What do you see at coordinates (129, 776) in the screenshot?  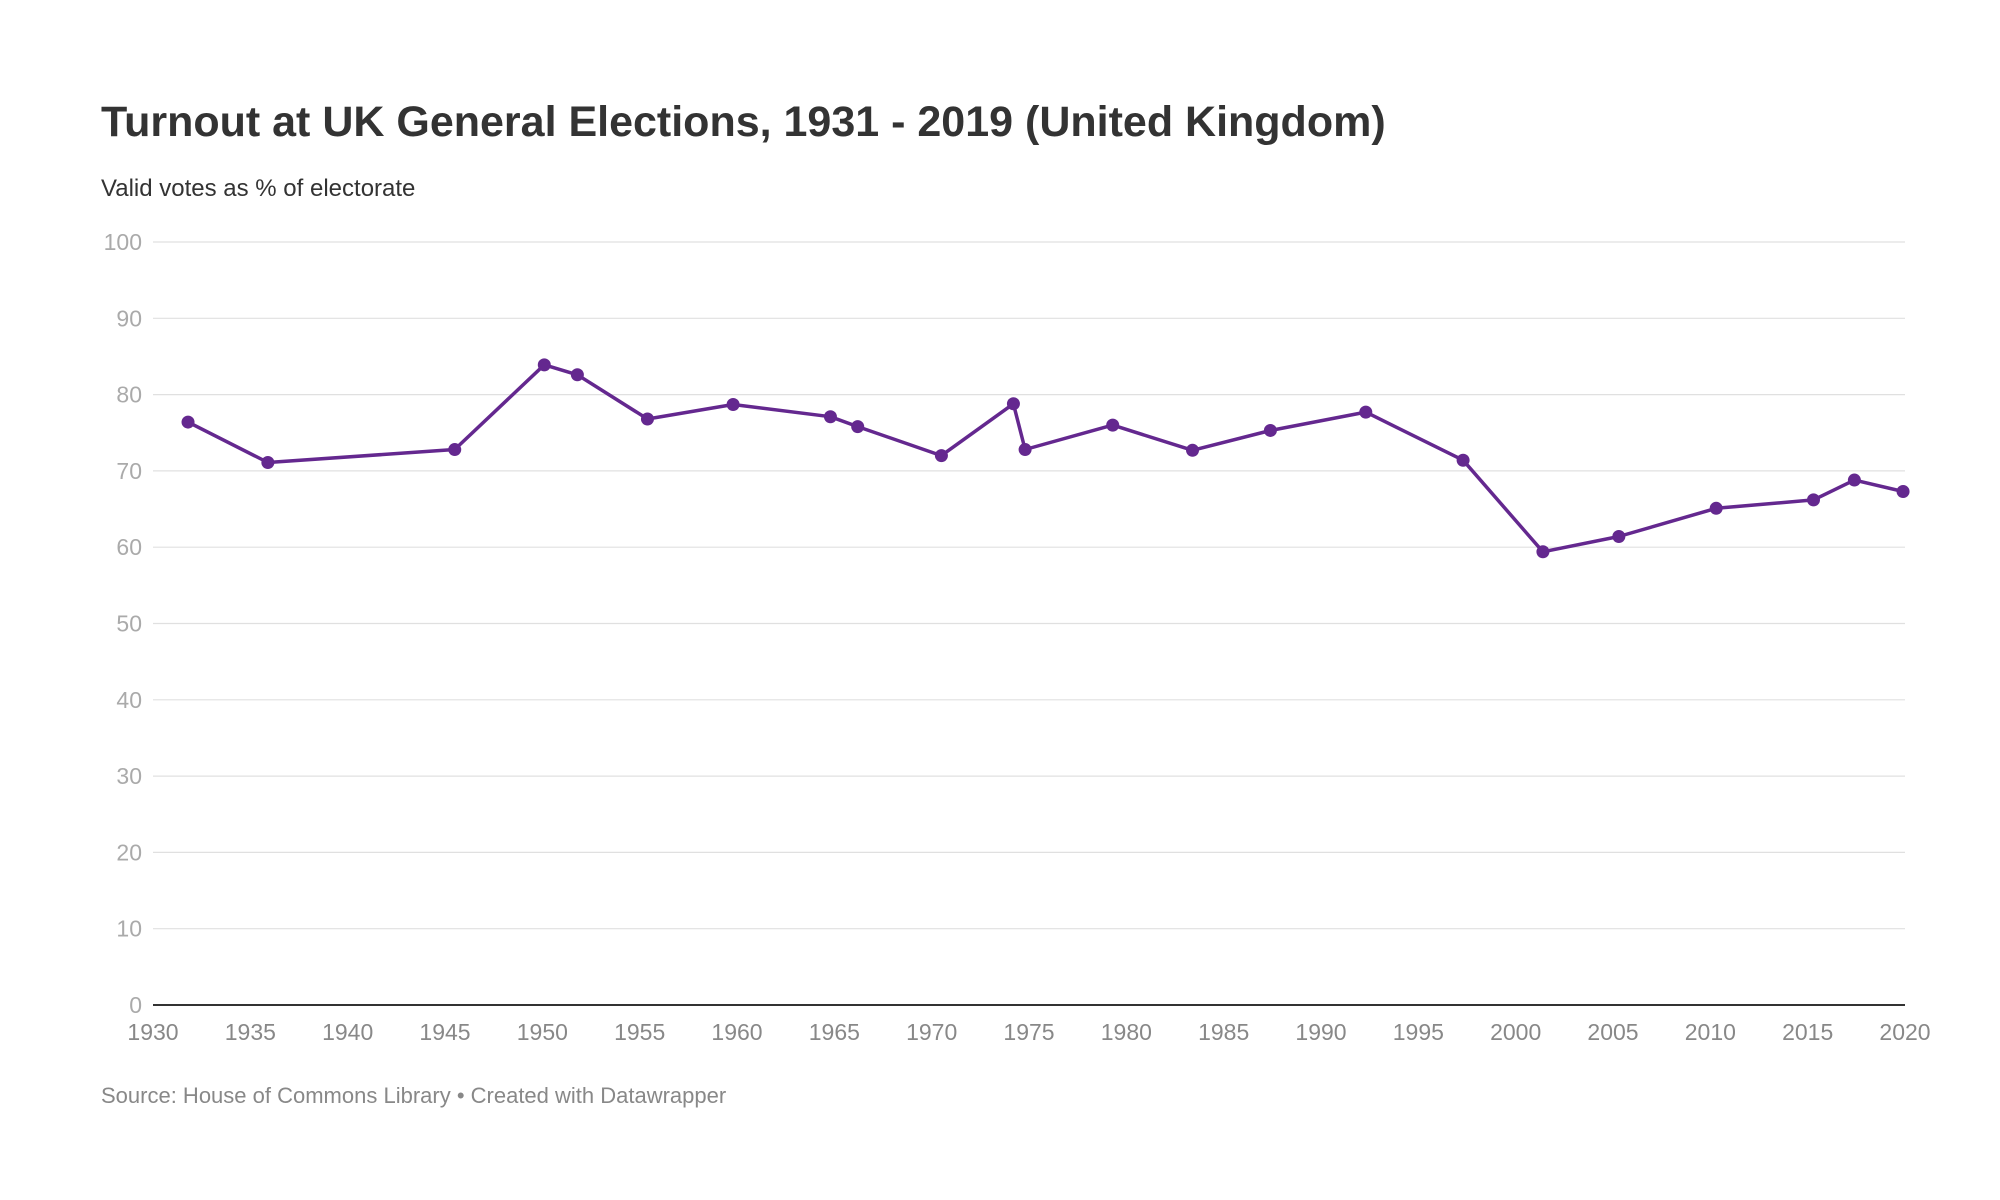 I see `y-tick-label: 30` at bounding box center [129, 776].